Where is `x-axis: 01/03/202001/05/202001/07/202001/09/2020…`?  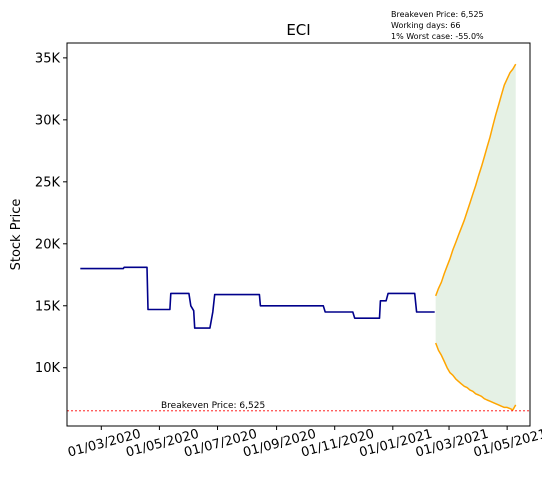
x-axis: 01/03/202001/05/202001/07/202001/09/2020… is located at coordinates (304, 443).